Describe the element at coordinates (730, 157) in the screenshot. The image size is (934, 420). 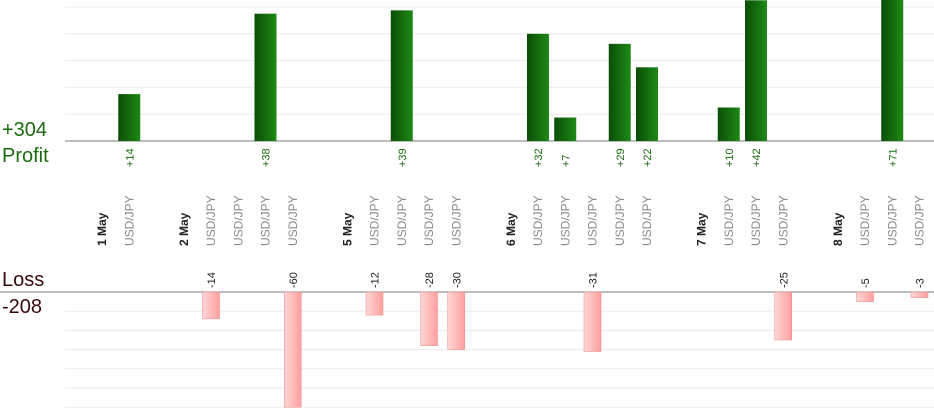
I see `profit-value-label: +10` at that location.